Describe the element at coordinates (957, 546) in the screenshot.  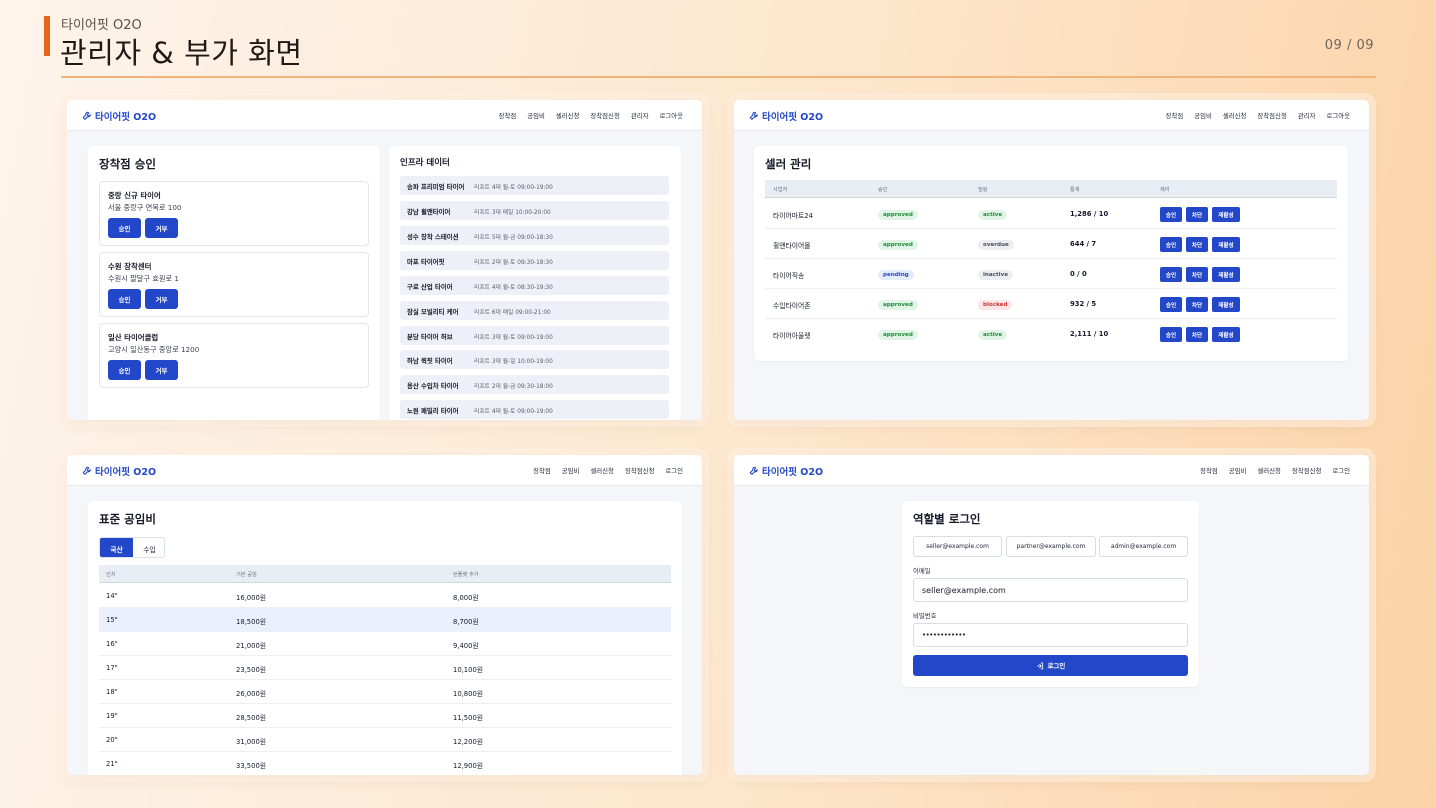
I see `quick-login-seller: seller@example.com` at that location.